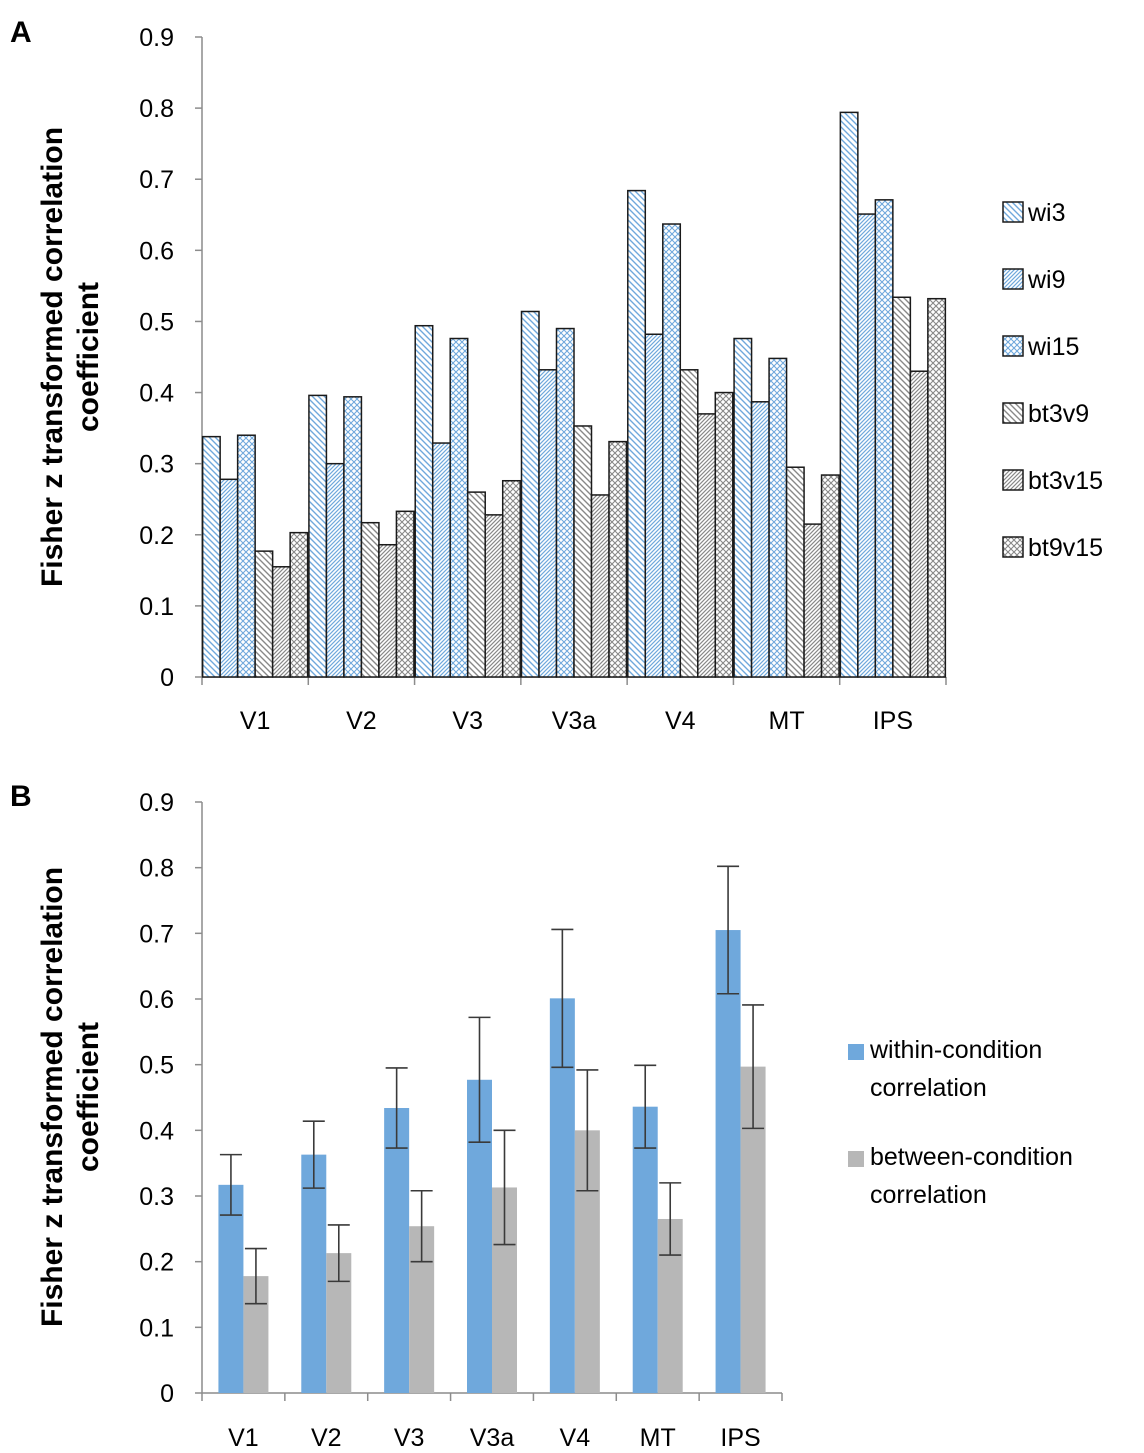 The height and width of the screenshot is (1453, 1144). What do you see at coordinates (1046, 280) in the screenshot?
I see `panel-a-legend-label: wi9` at bounding box center [1046, 280].